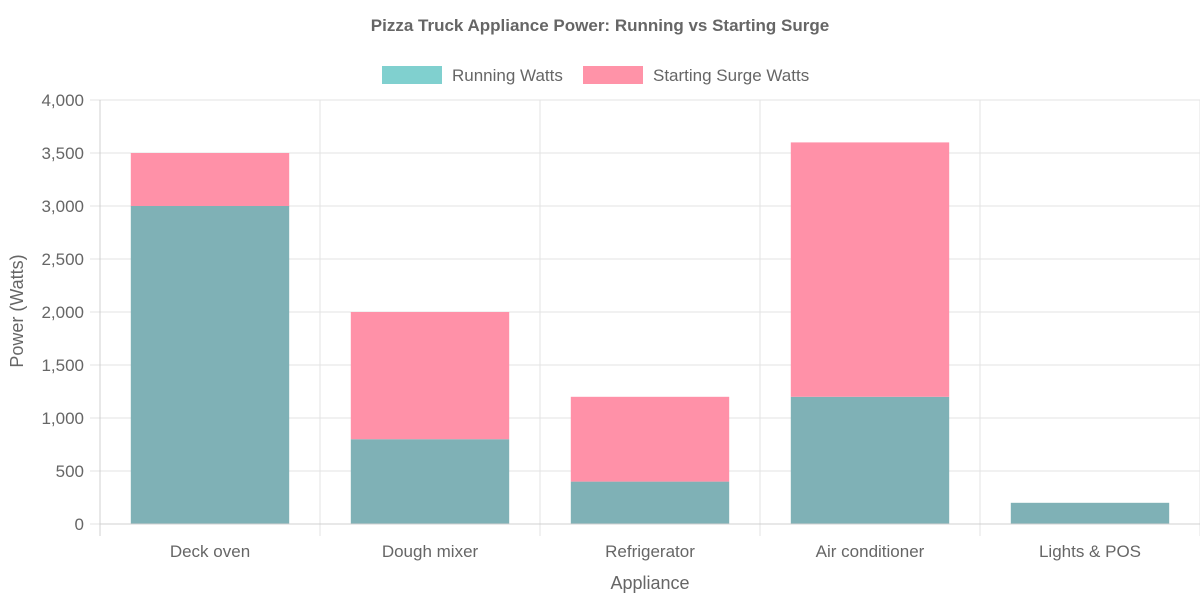 This screenshot has height=600, width=1200. I want to click on bar-running-watts-air-conditioner, so click(870, 460).